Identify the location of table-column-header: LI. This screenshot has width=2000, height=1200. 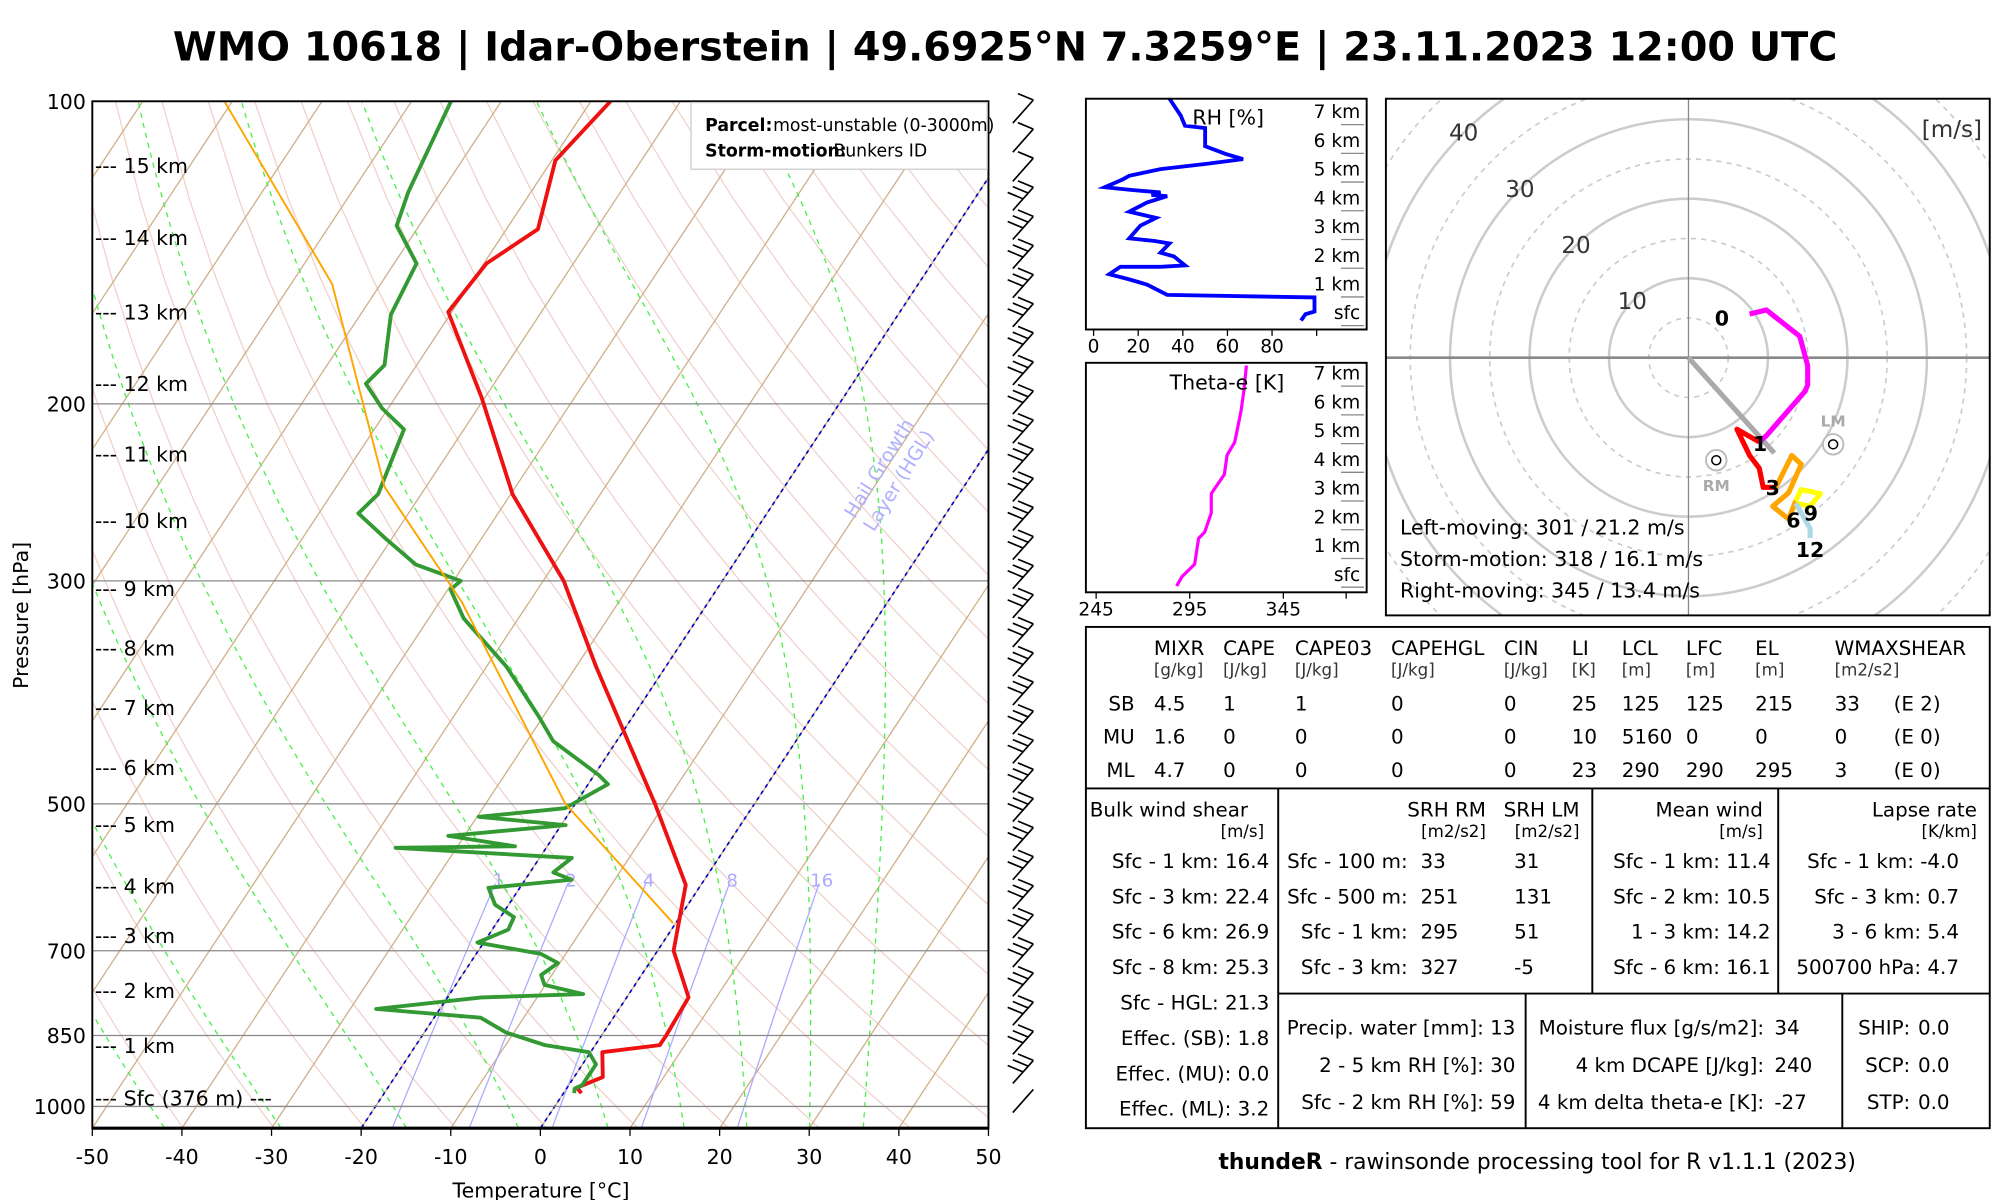
(1580, 648).